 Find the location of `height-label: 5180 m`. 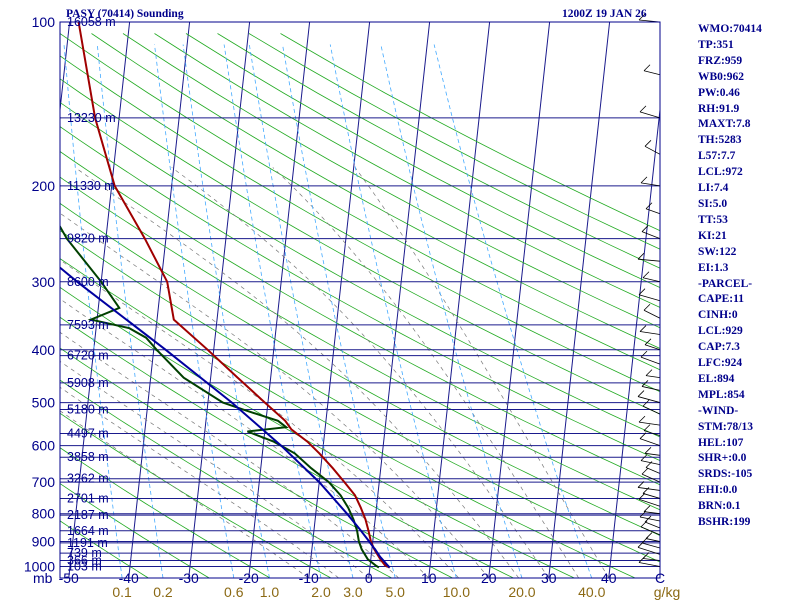

height-label: 5180 m is located at coordinates (88, 410).